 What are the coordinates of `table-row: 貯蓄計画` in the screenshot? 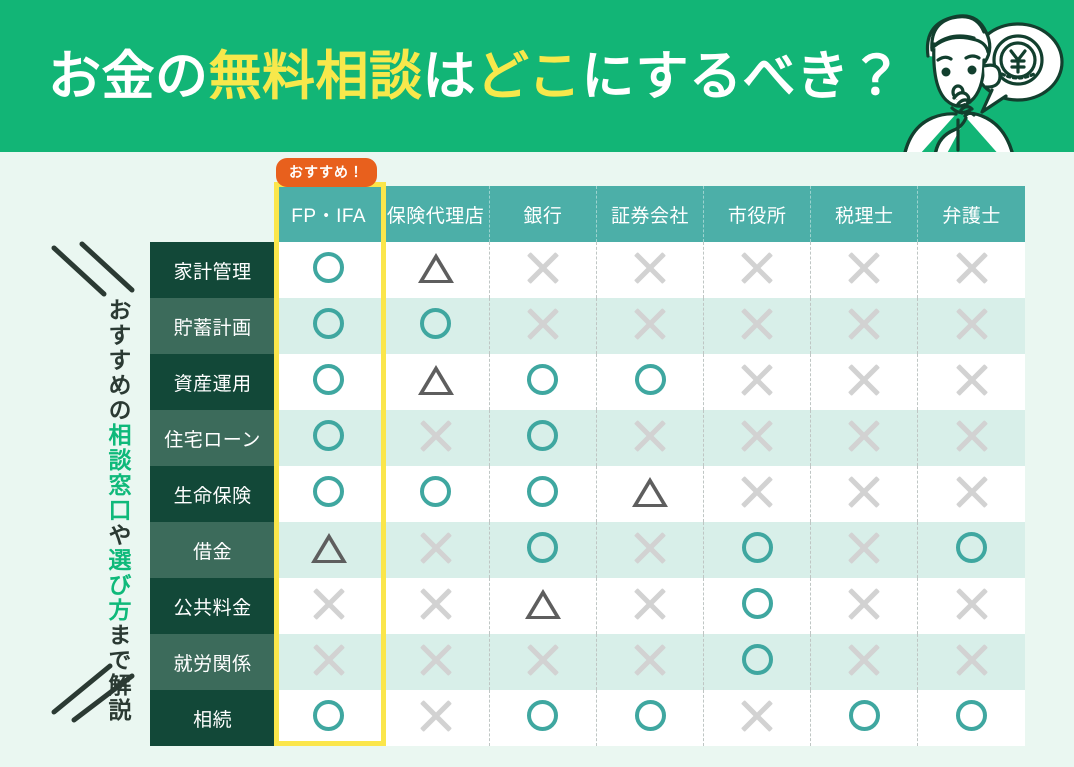 It's located at (587, 326).